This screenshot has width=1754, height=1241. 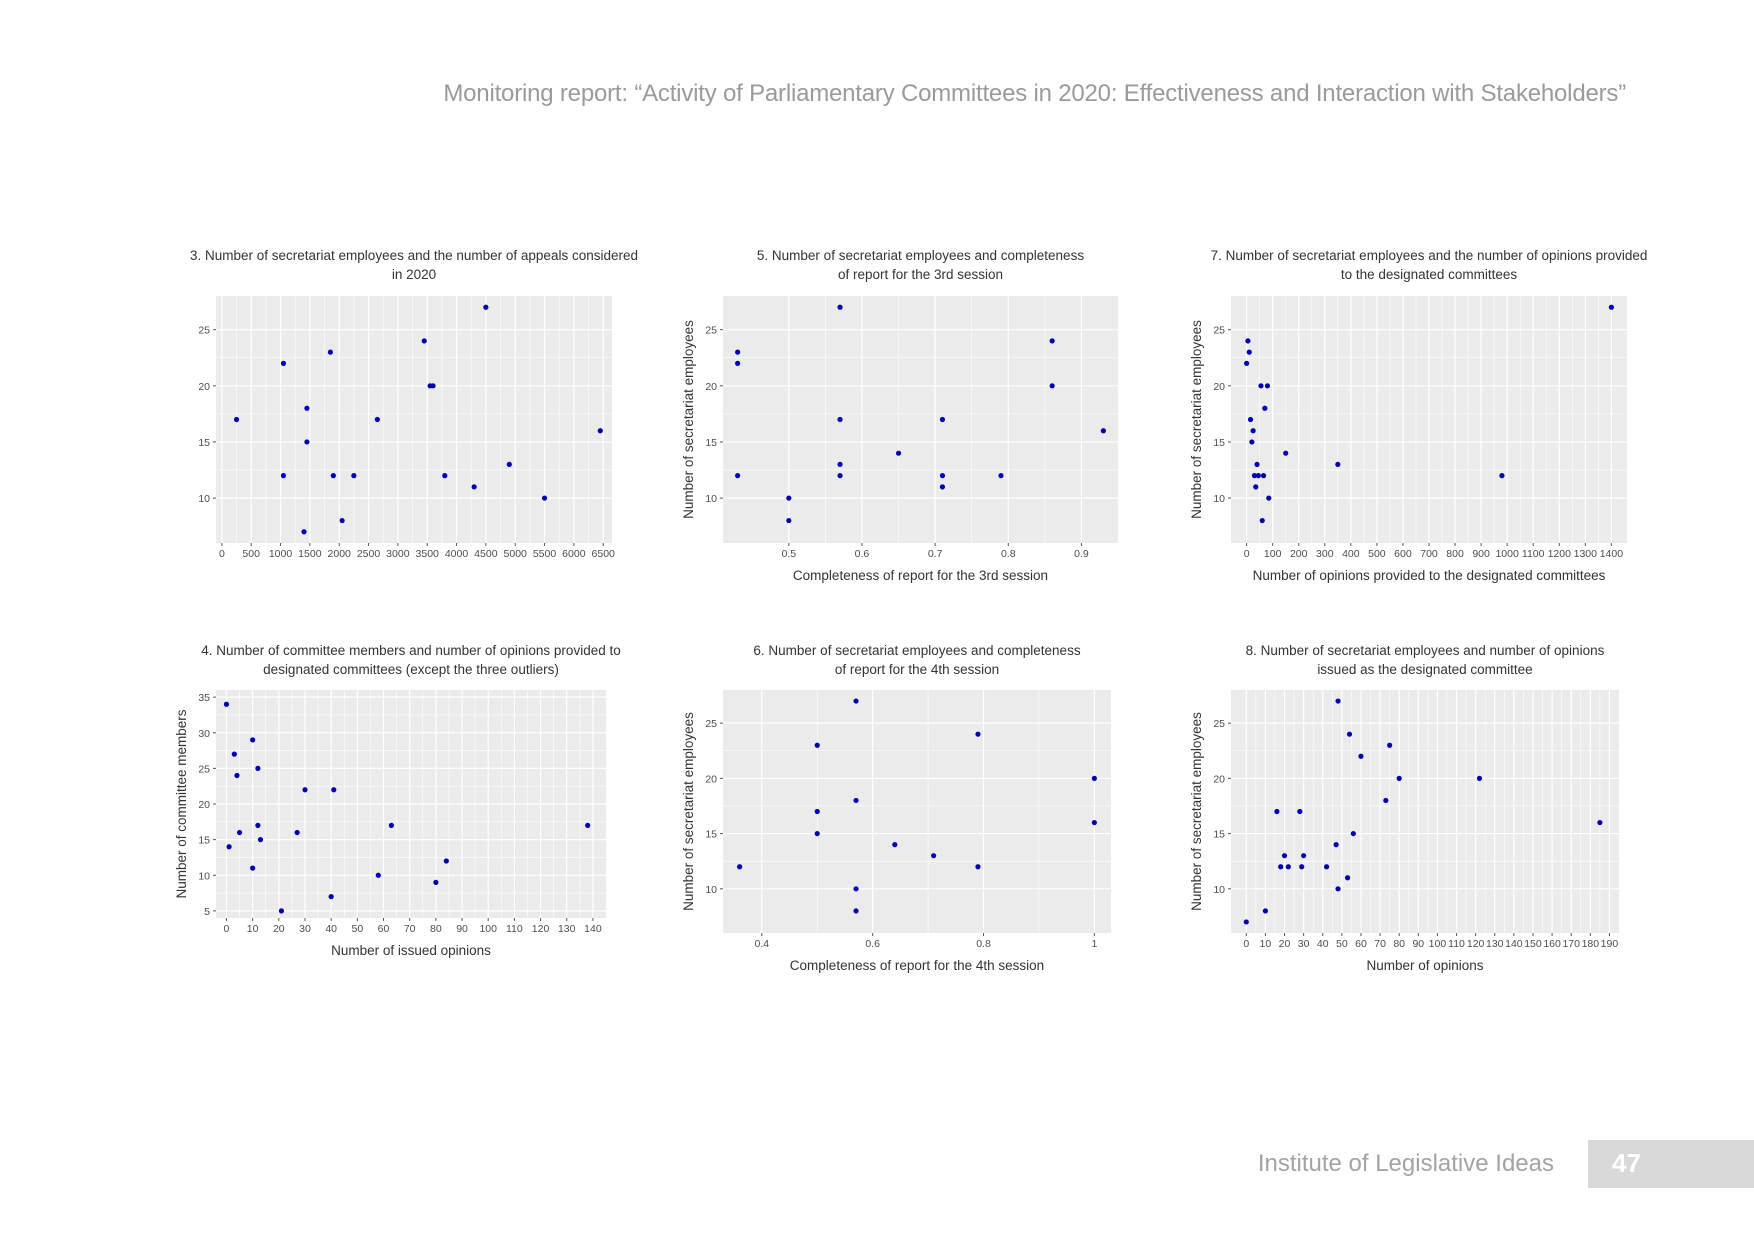 What do you see at coordinates (310, 554) in the screenshot?
I see `x-tick-label: 1500` at bounding box center [310, 554].